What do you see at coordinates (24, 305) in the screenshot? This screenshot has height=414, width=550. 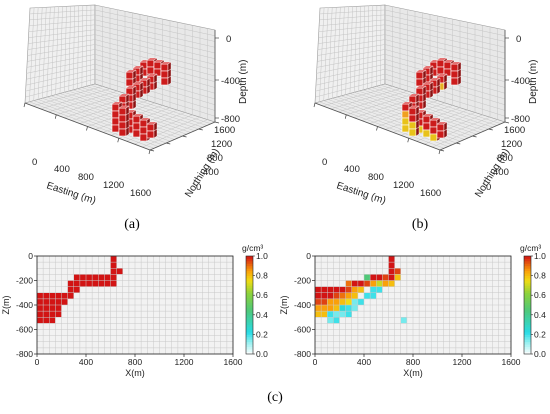 I see `y-tick-label: -400` at bounding box center [24, 305].